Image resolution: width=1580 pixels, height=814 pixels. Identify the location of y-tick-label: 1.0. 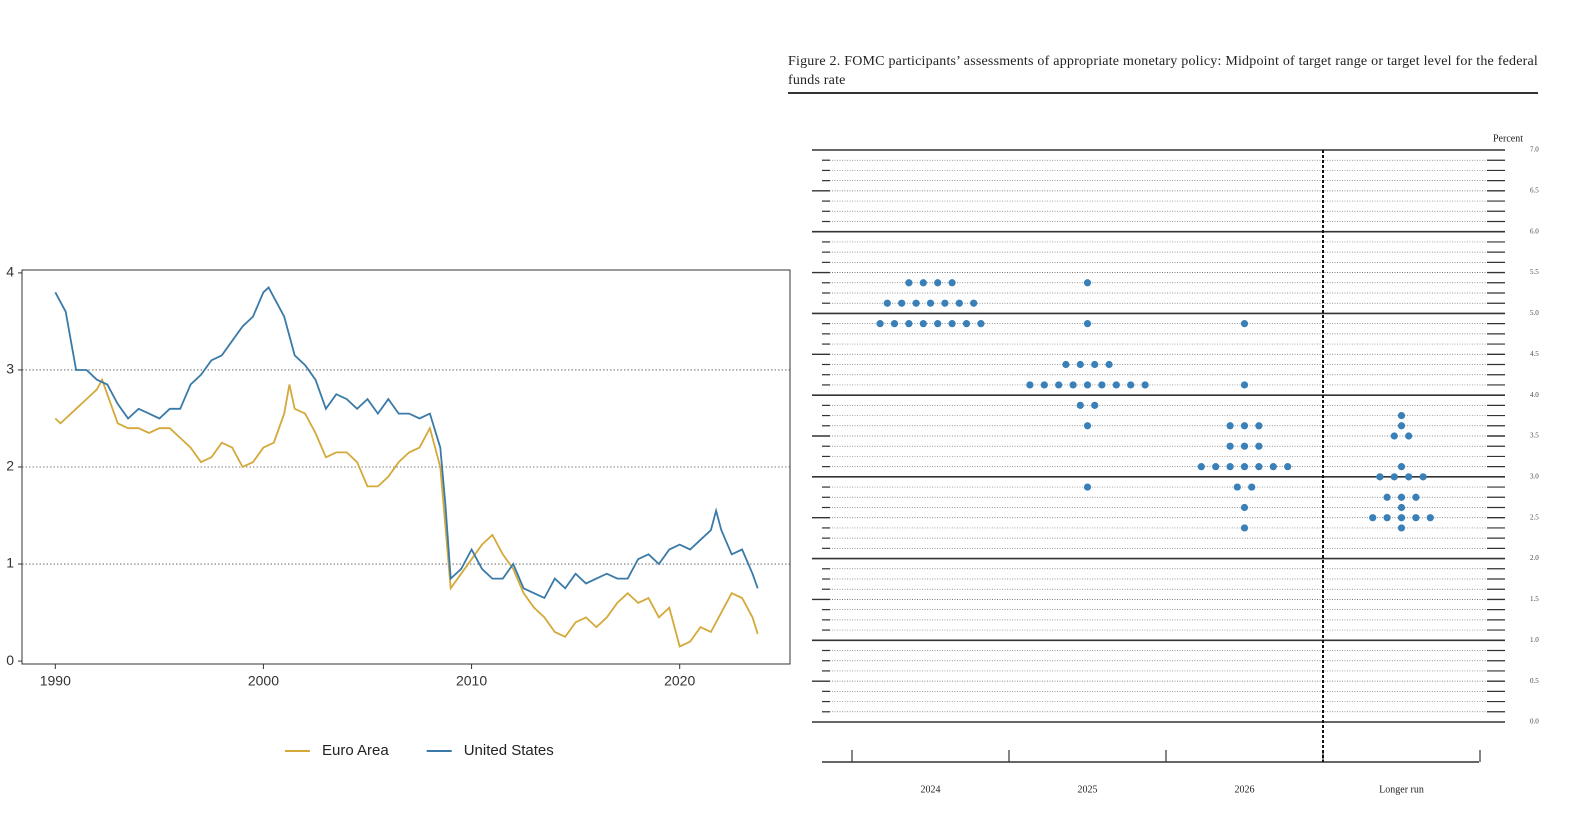
(1534, 640).